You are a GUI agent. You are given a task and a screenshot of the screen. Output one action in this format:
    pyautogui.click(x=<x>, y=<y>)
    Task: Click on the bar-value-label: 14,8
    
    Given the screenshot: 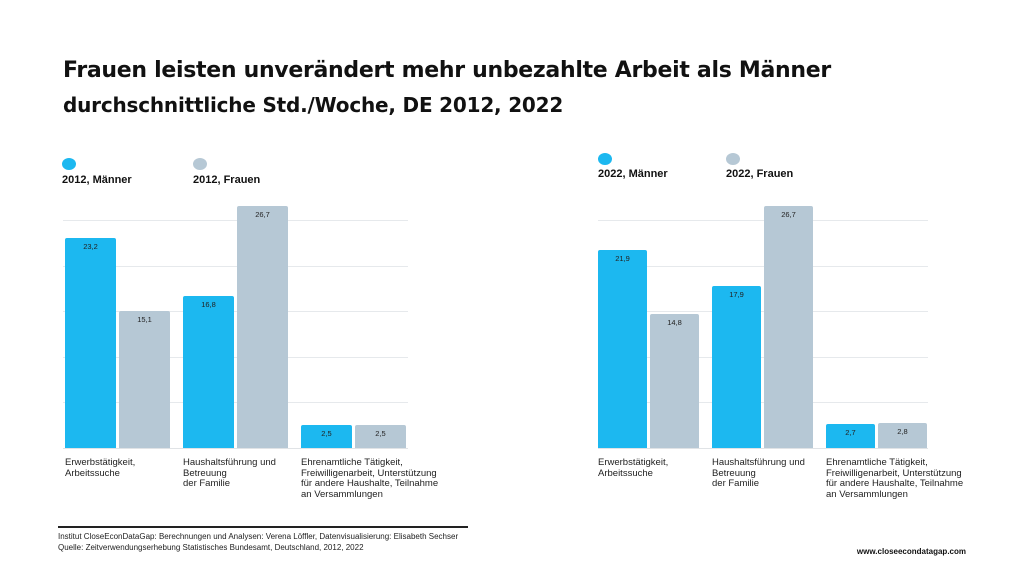 What is the action you would take?
    pyautogui.click(x=674, y=322)
    